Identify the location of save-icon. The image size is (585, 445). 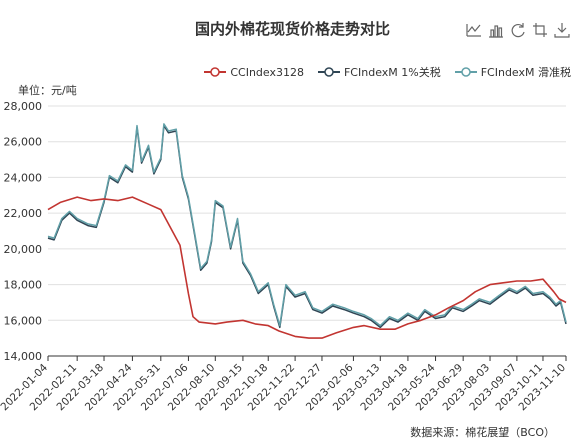
(562, 30).